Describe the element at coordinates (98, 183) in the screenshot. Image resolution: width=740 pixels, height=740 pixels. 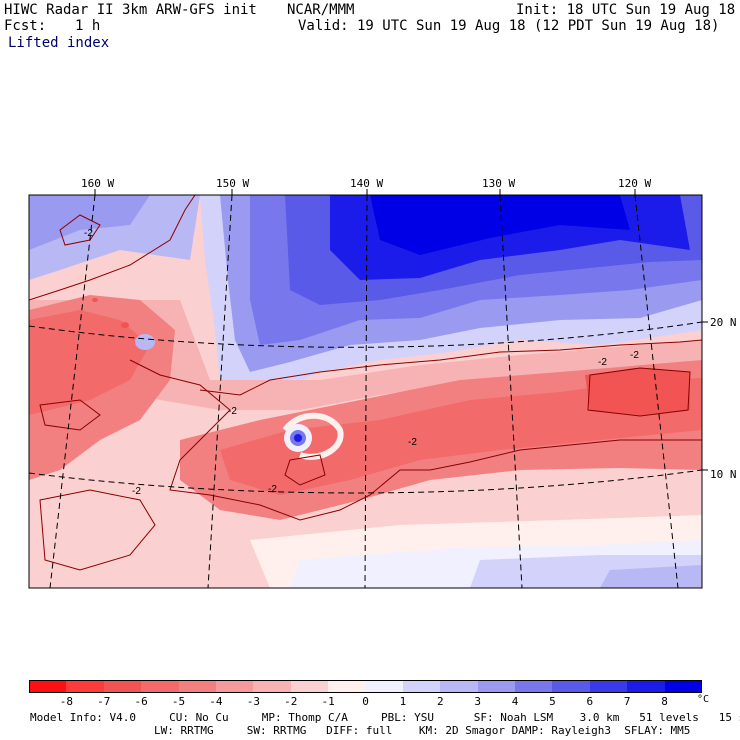
I see `longitude-label: 160 W` at that location.